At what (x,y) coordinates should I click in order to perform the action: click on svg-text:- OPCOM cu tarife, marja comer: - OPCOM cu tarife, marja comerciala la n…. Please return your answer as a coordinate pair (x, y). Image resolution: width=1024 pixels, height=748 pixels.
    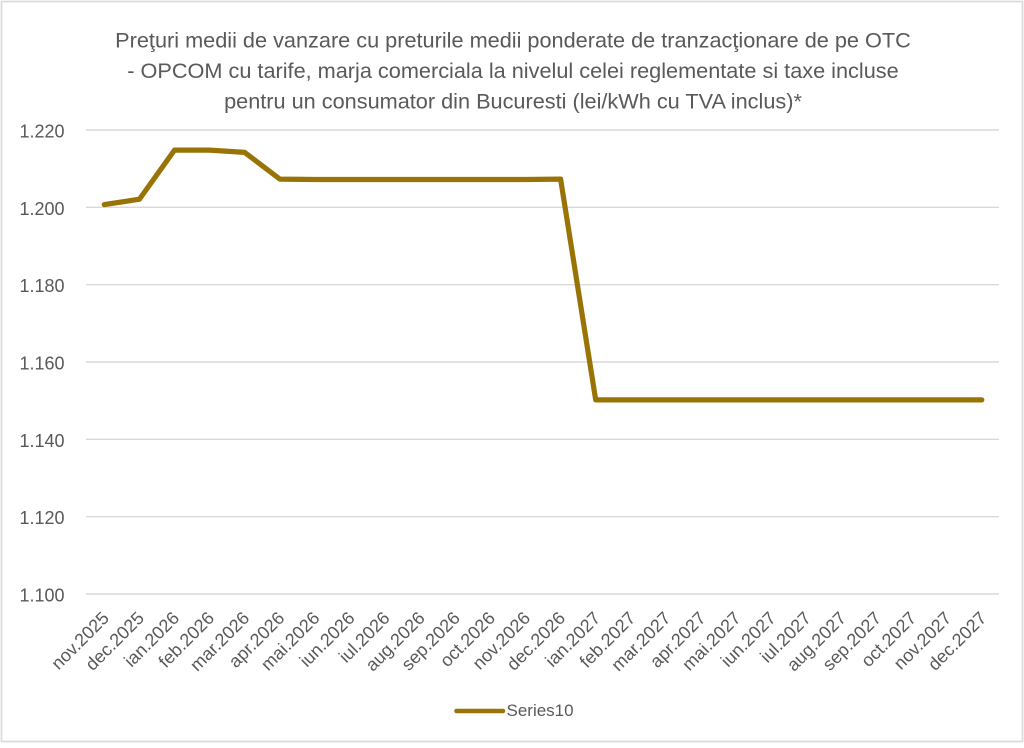
    Looking at the image, I should click on (512, 70).